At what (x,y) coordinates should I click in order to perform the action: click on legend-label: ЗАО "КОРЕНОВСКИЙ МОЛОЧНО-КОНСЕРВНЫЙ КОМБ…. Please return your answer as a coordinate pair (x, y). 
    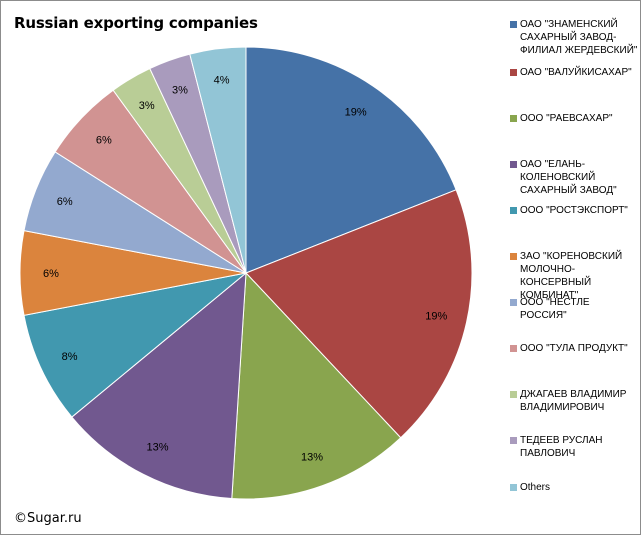
    Looking at the image, I should click on (571, 276).